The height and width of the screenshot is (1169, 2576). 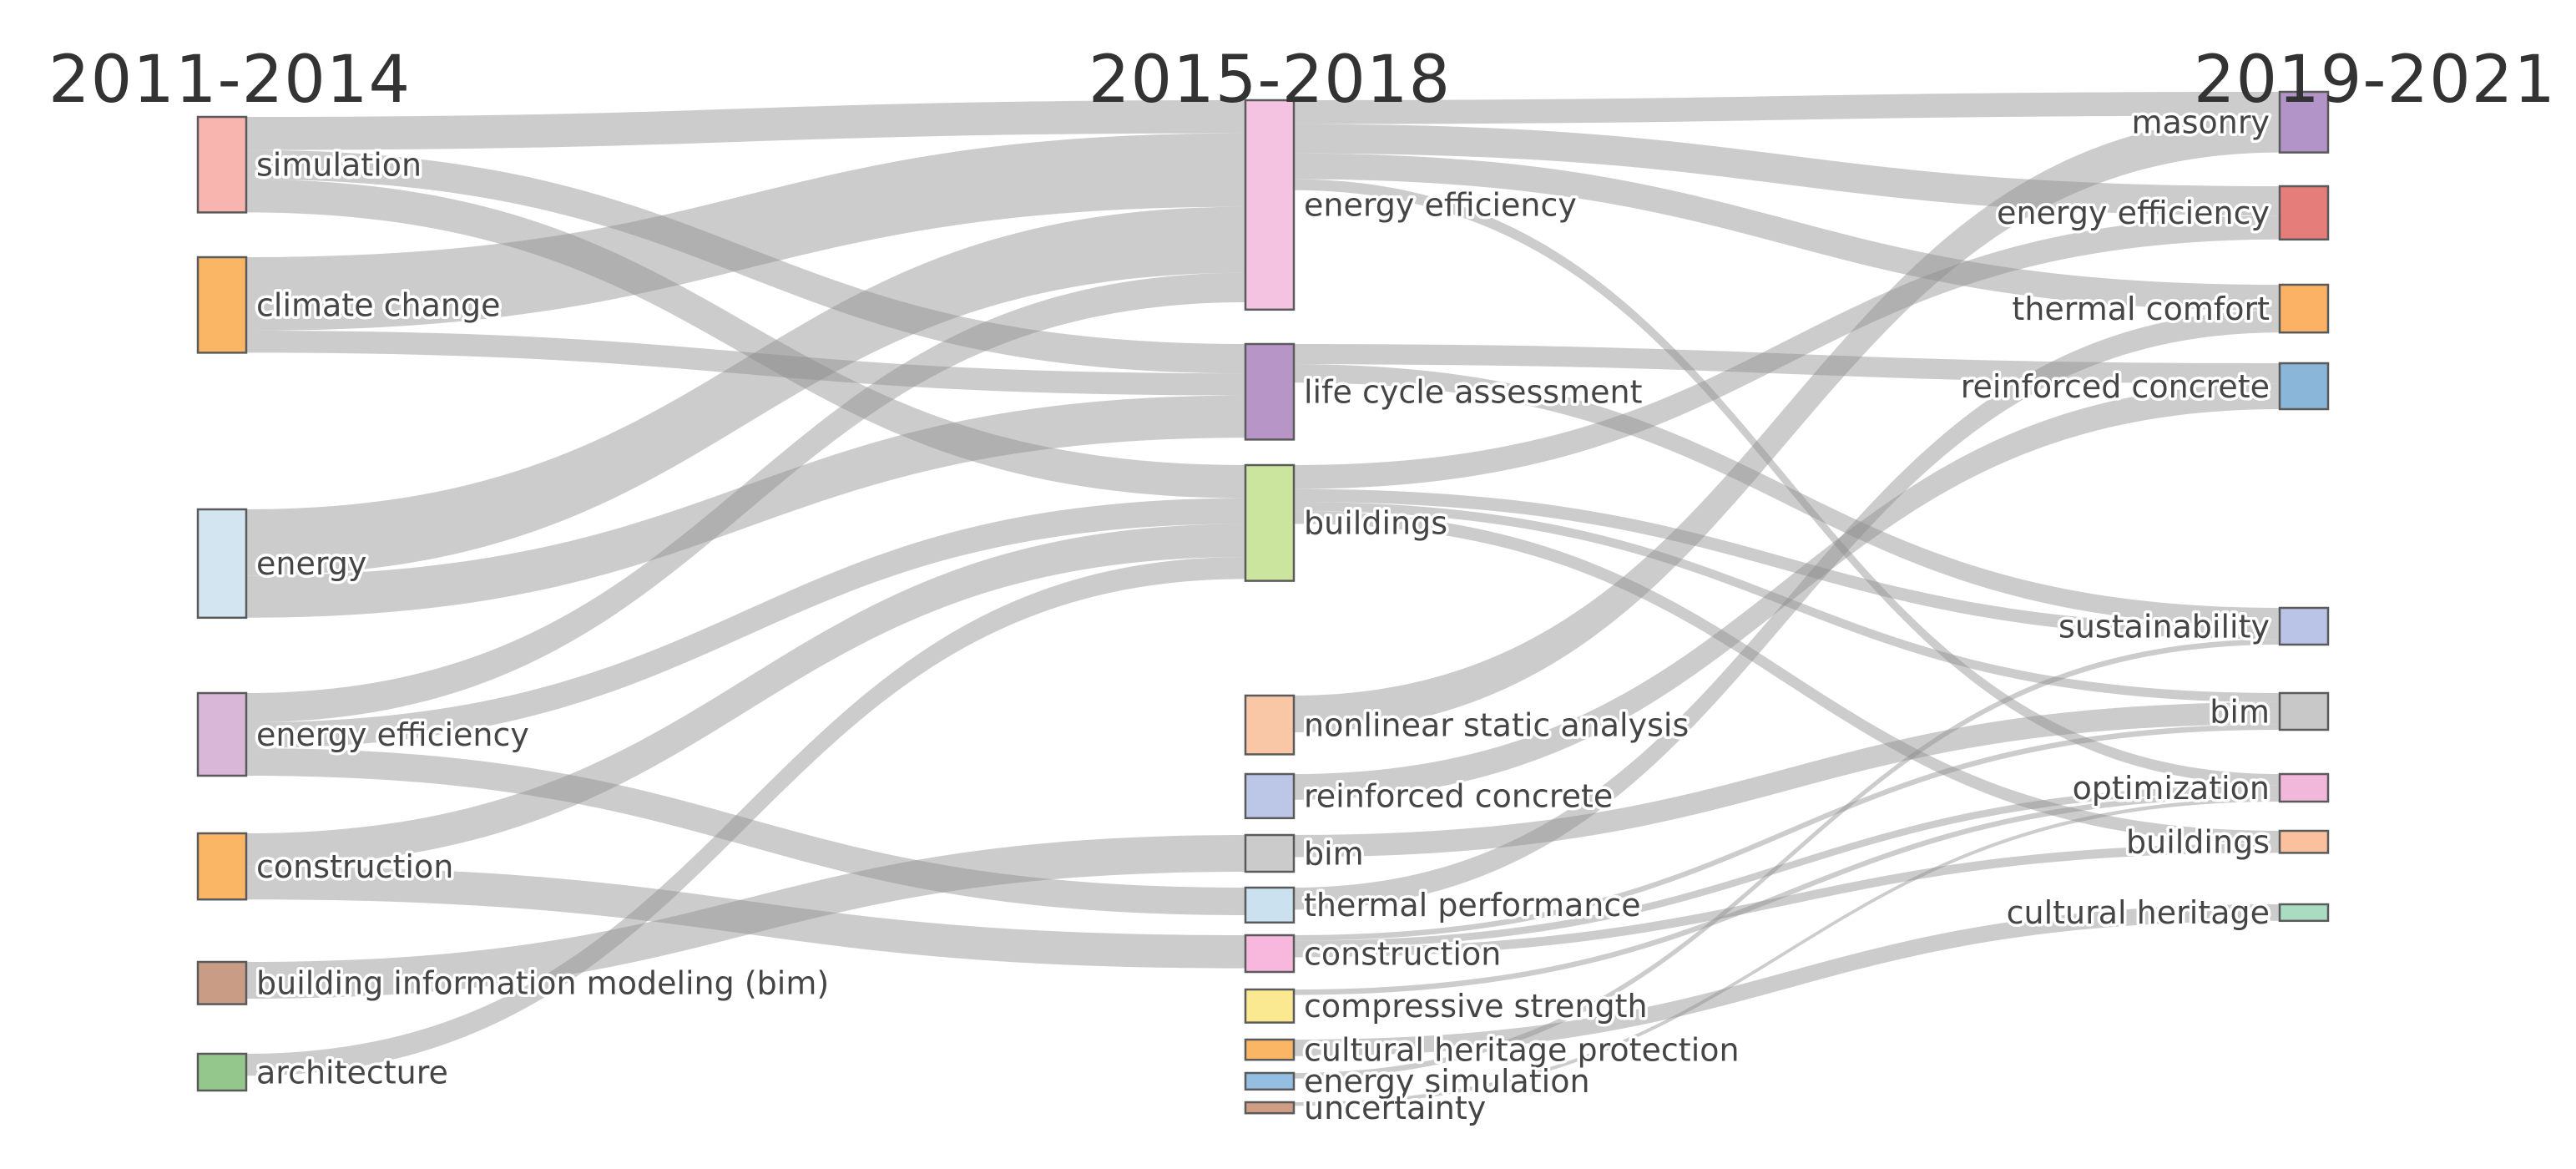 What do you see at coordinates (1270, 853) in the screenshot?
I see `sankey-node-bim15` at bounding box center [1270, 853].